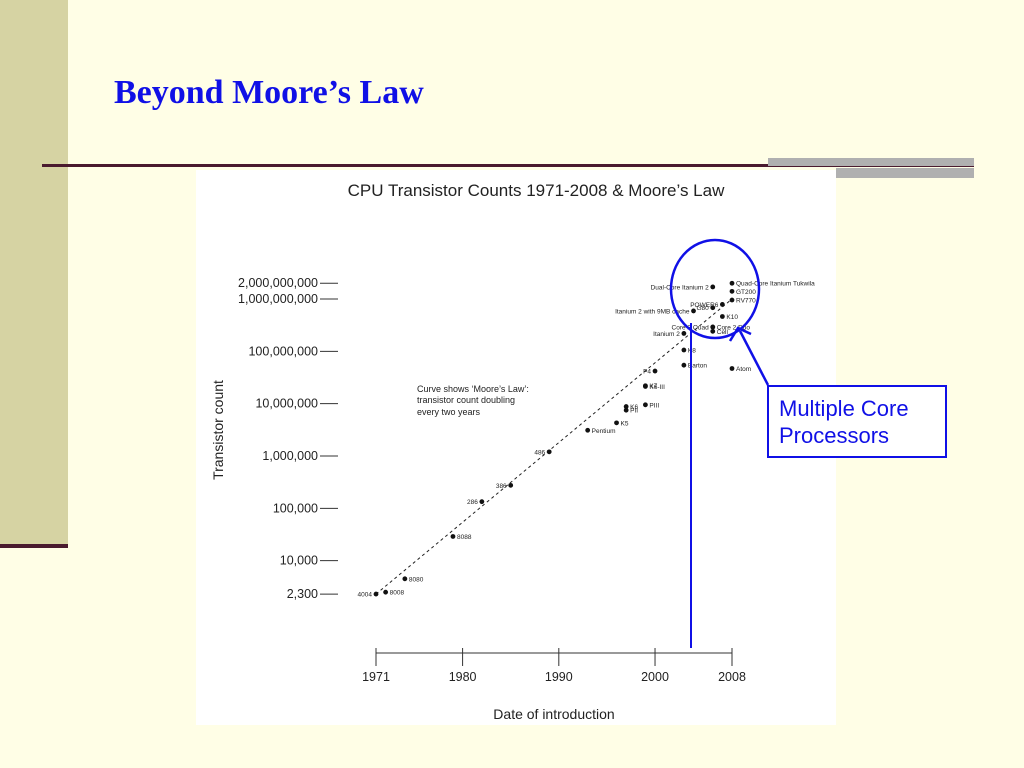  Describe the element at coordinates (302, 594) in the screenshot. I see `y-tick-label-7: 2,300` at that location.